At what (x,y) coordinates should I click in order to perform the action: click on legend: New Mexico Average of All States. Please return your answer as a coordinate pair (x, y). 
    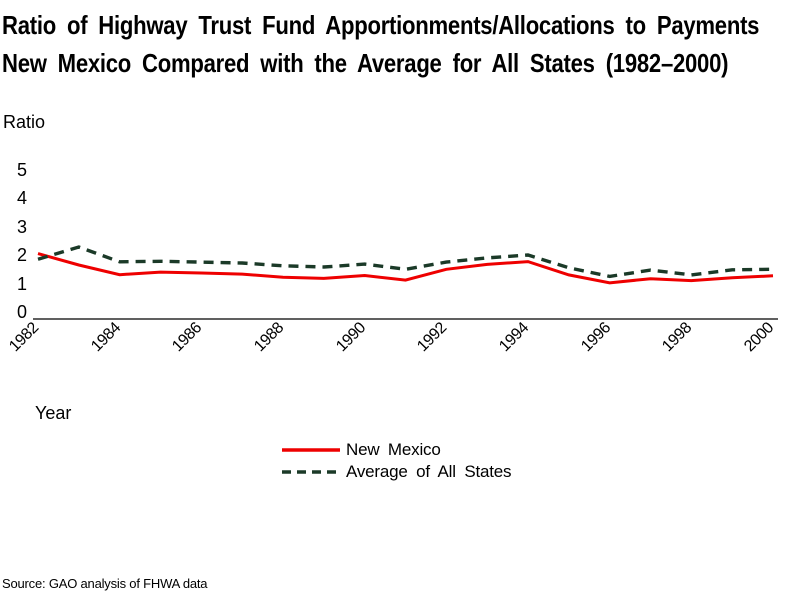
    Looking at the image, I should click on (397, 462).